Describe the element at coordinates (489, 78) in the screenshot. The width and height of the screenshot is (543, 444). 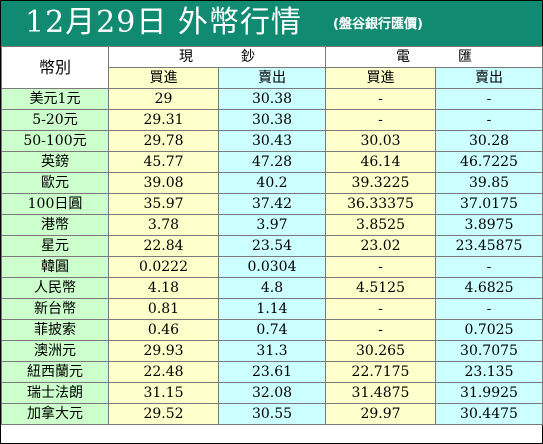
I see `wire-sell-header: 賣出` at that location.